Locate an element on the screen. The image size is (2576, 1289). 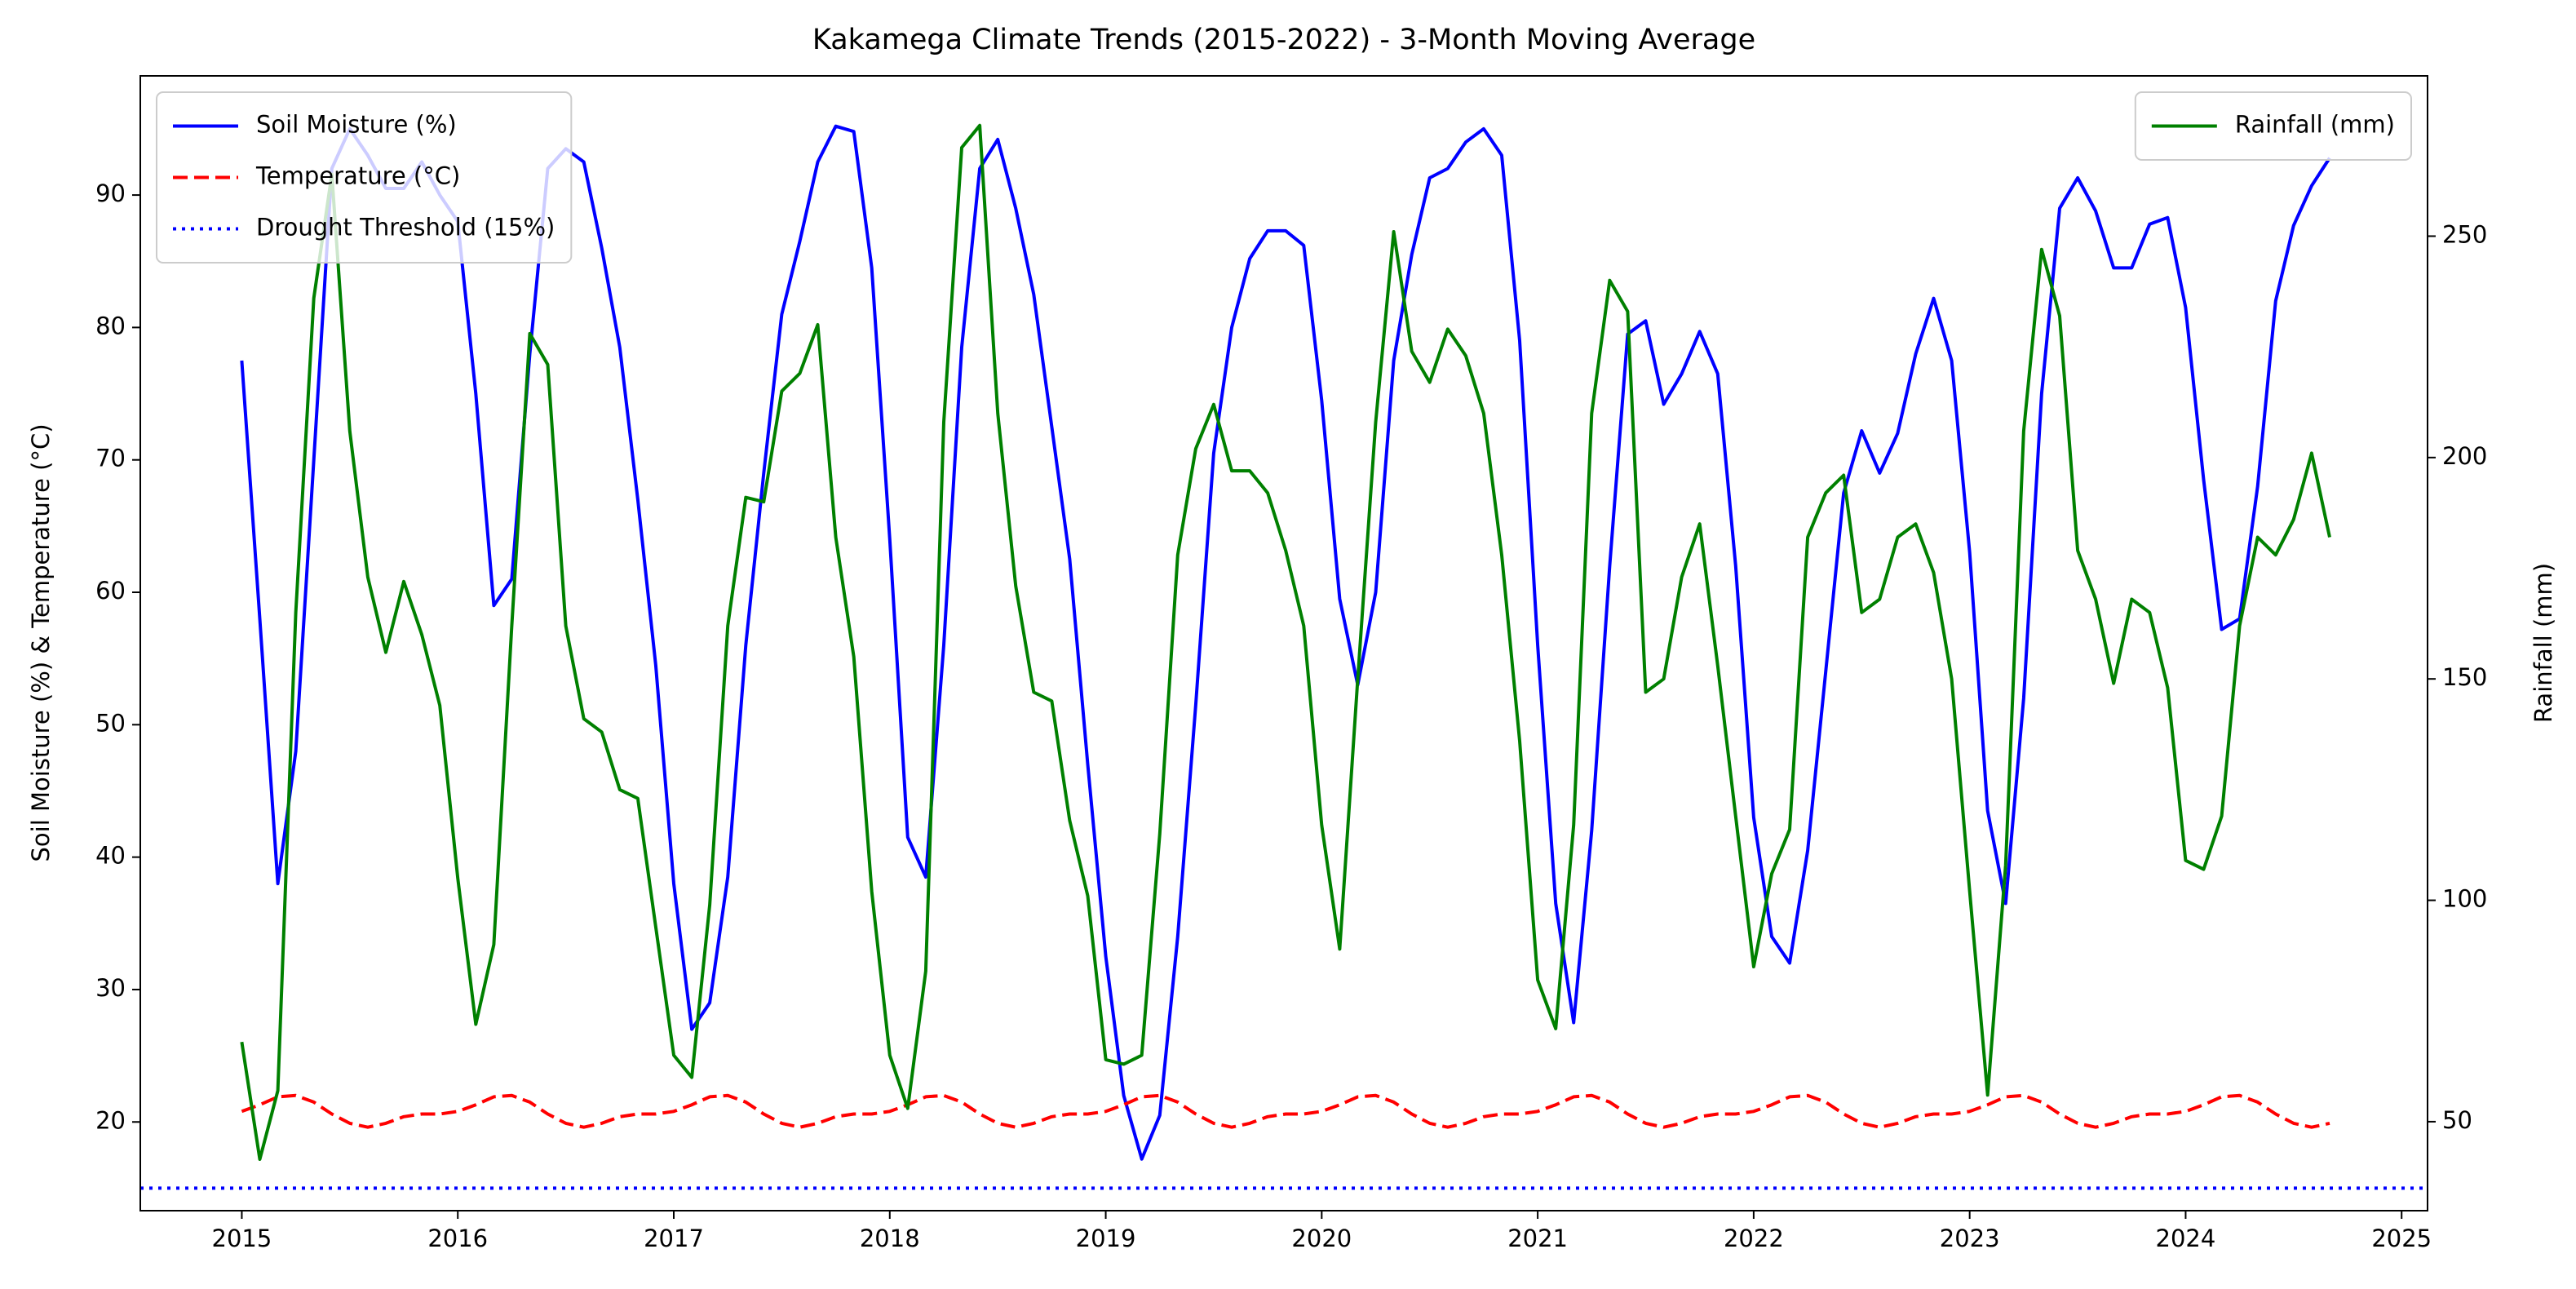
x-tick-label: 2020 is located at coordinates (1321, 1238).